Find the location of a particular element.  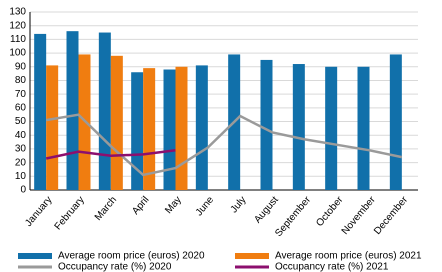

x-tick-label: May is located at coordinates (173, 206).